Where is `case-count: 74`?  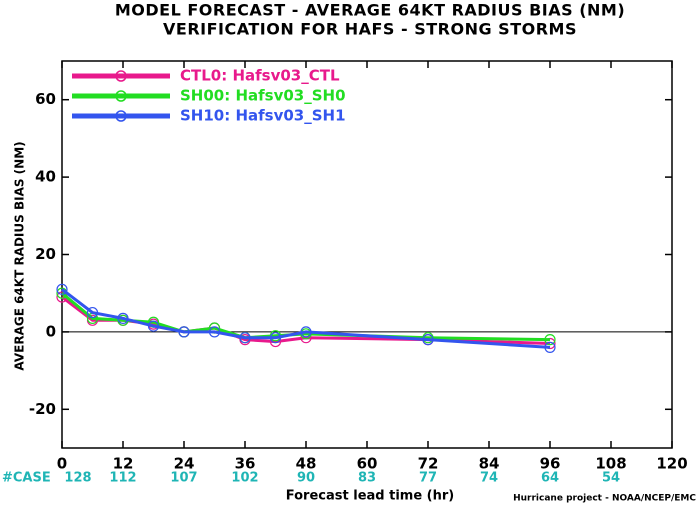 case-count: 74 is located at coordinates (489, 478).